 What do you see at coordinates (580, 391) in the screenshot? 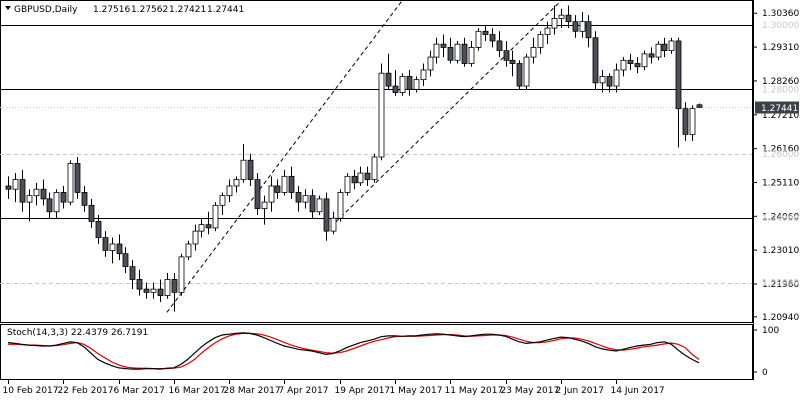
I see `x-tick-label: 2 Jun 2017` at bounding box center [580, 391].